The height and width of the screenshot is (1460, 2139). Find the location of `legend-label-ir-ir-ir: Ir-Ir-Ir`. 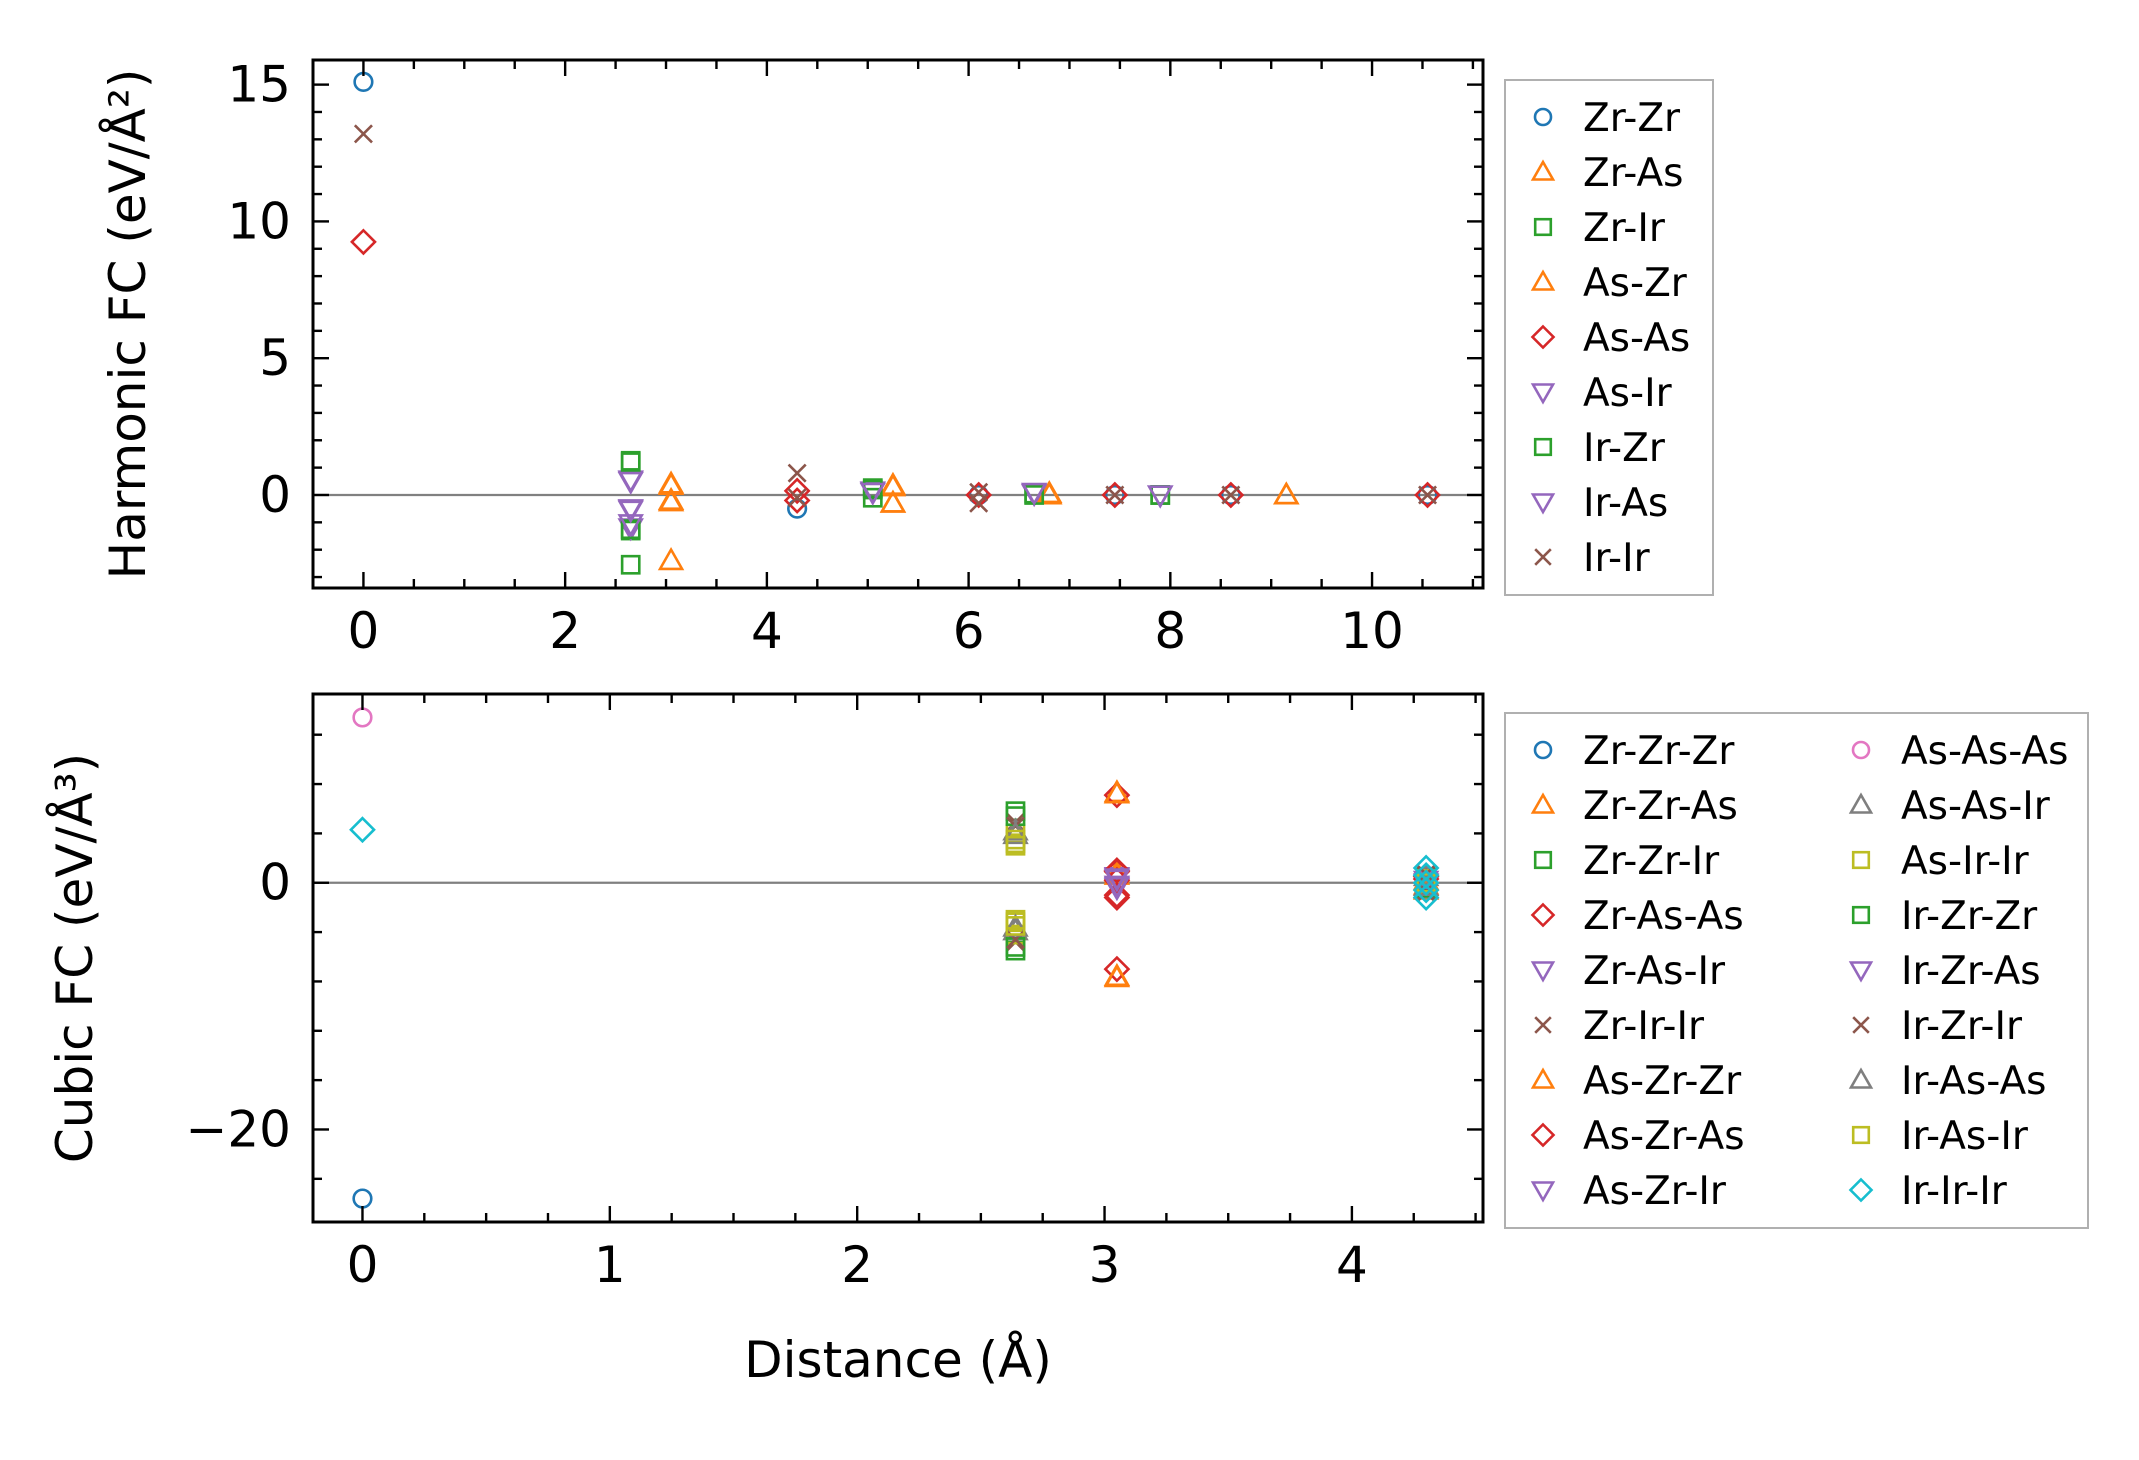

legend-label-ir-ir-ir: Ir-Ir-Ir is located at coordinates (1954, 1191).